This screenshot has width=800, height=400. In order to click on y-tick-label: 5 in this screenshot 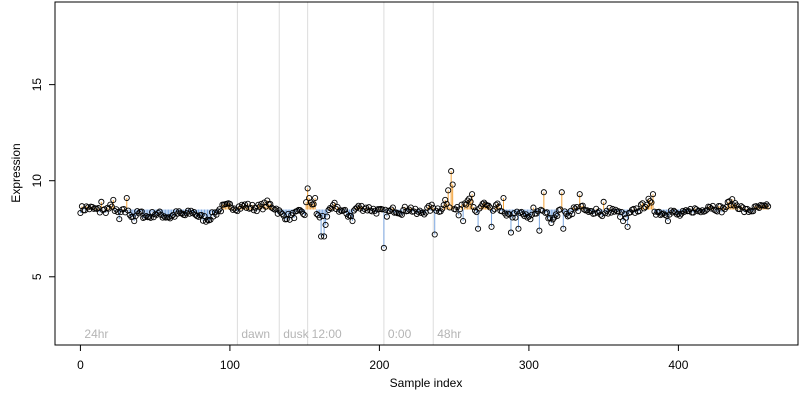, I will do `click(37, 276)`.